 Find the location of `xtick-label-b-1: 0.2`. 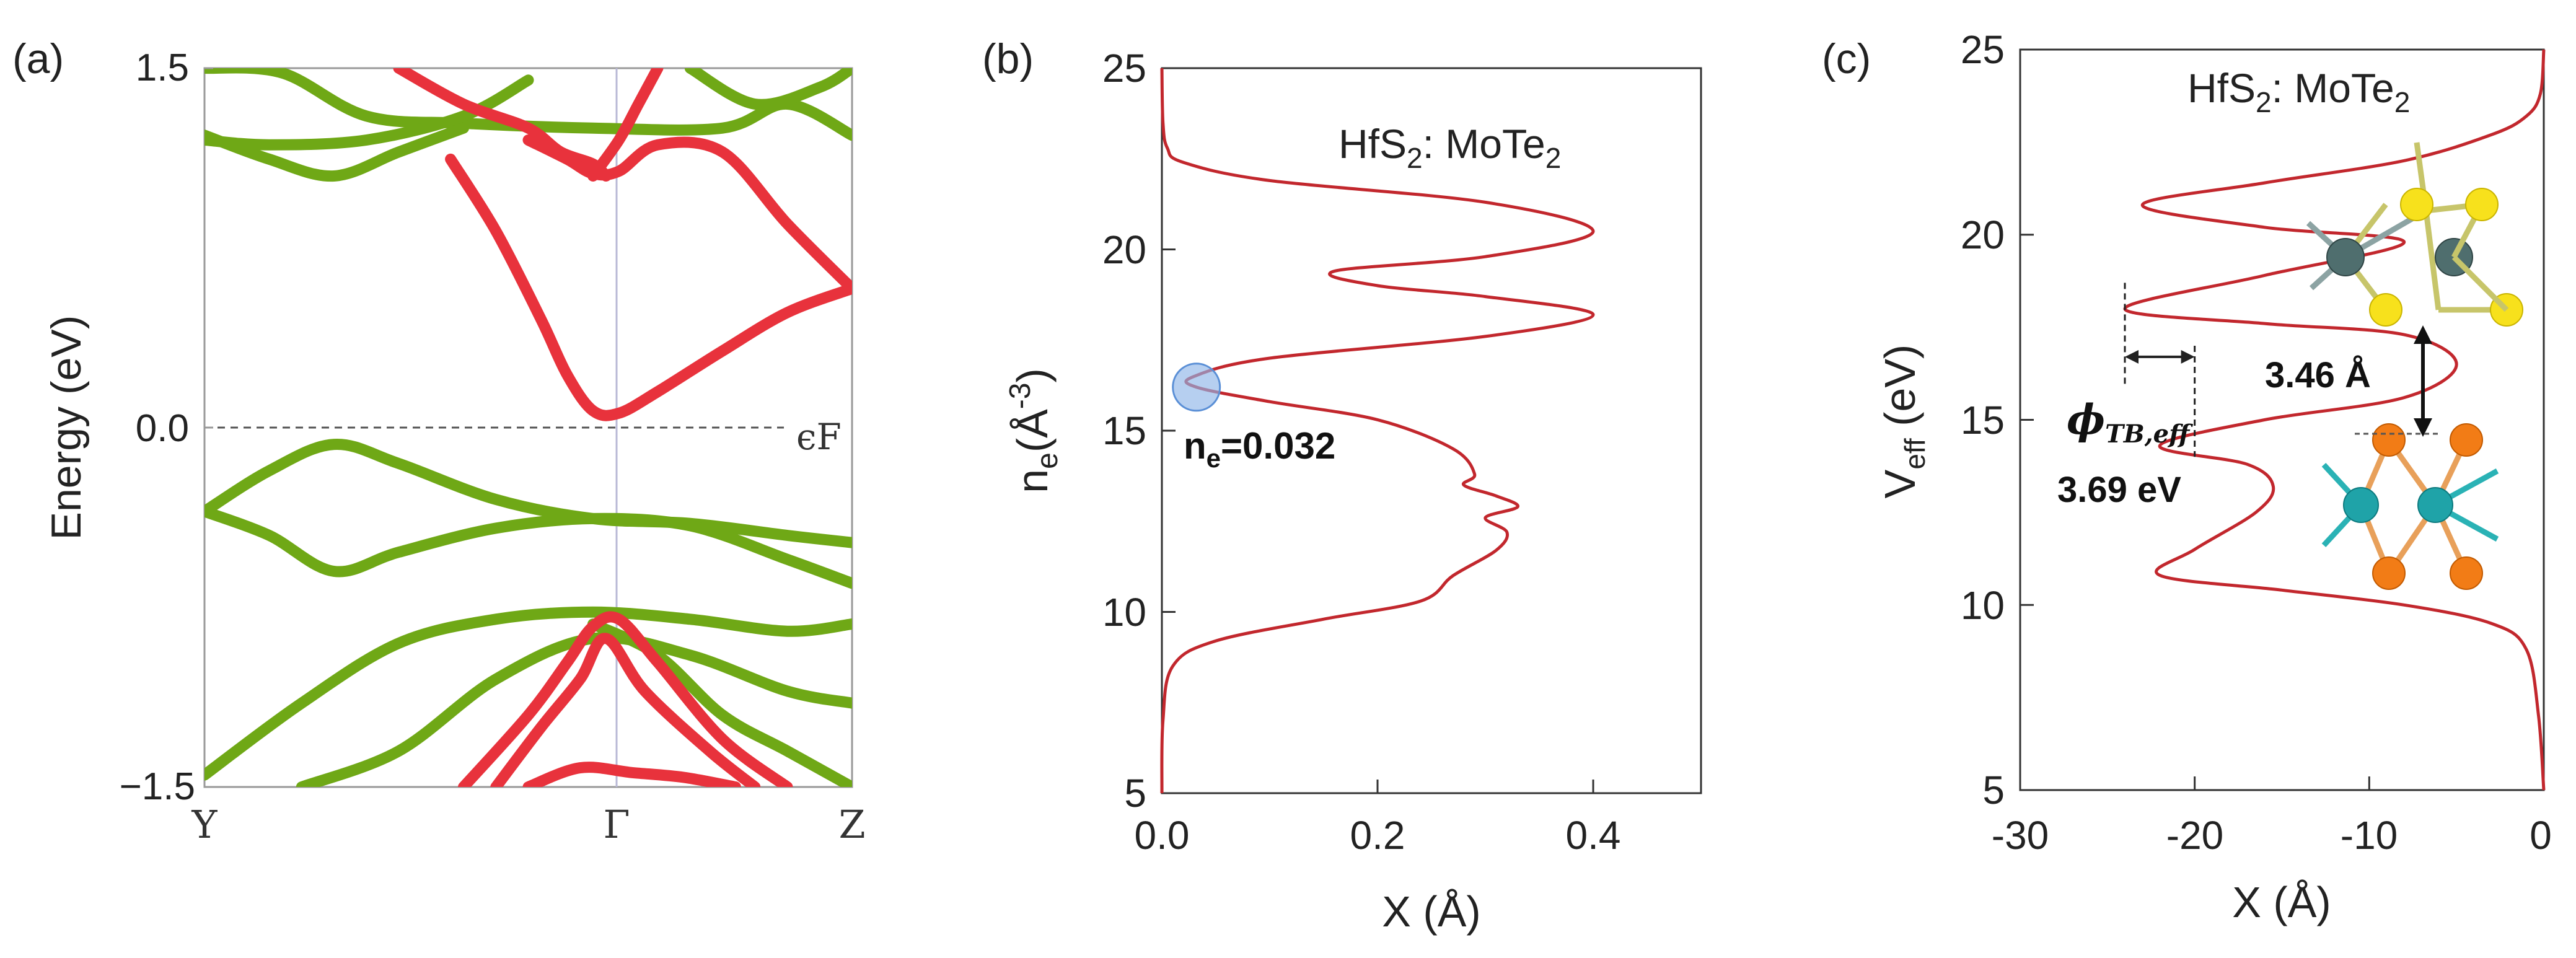

xtick-label-b-1: 0.2 is located at coordinates (1377, 835).